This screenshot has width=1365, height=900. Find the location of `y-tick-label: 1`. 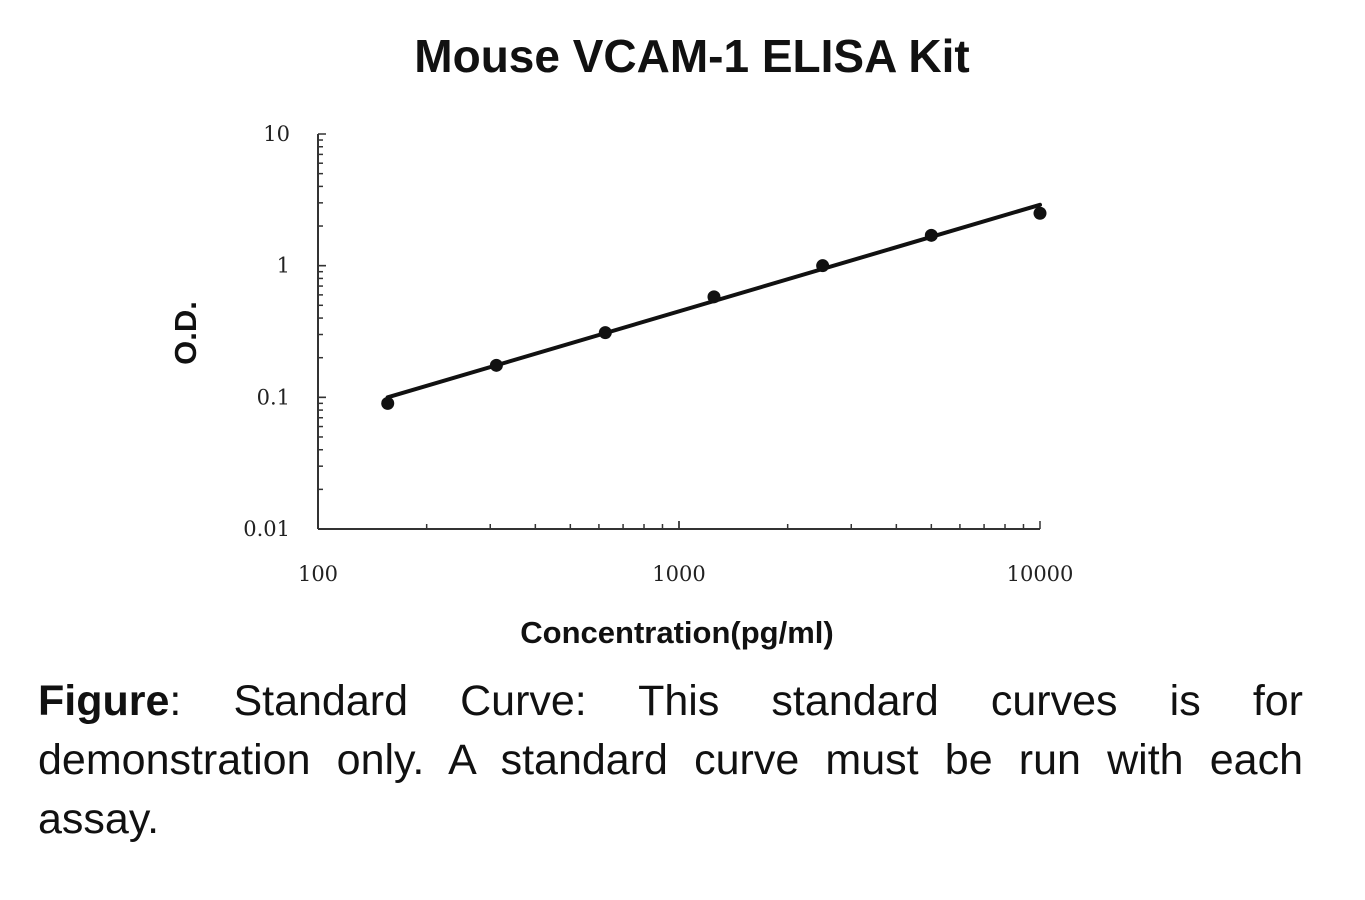

y-tick-label: 1 is located at coordinates (283, 266).